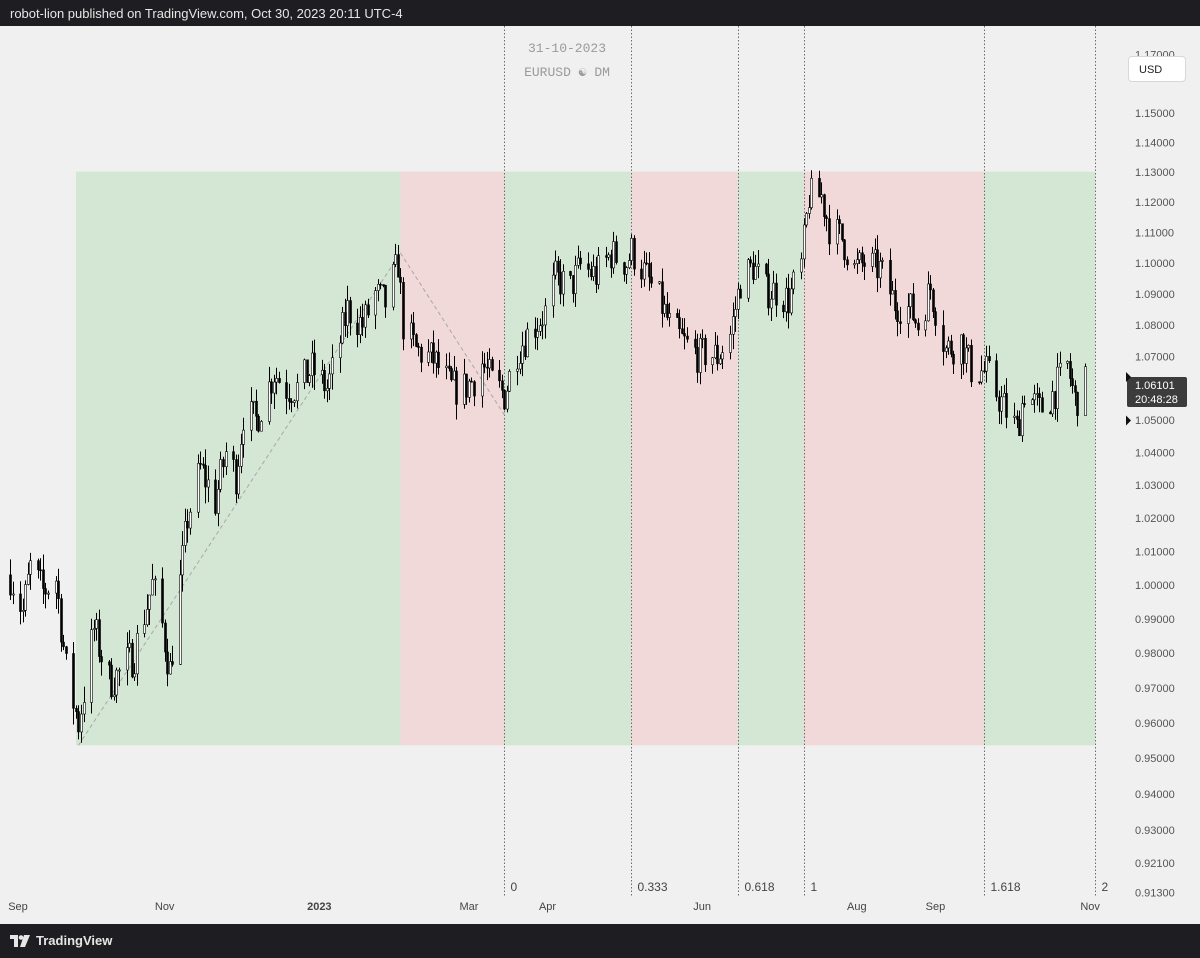 This screenshot has width=1200, height=958. What do you see at coordinates (1155, 795) in the screenshot?
I see `y-tick-label: 0.94000` at bounding box center [1155, 795].